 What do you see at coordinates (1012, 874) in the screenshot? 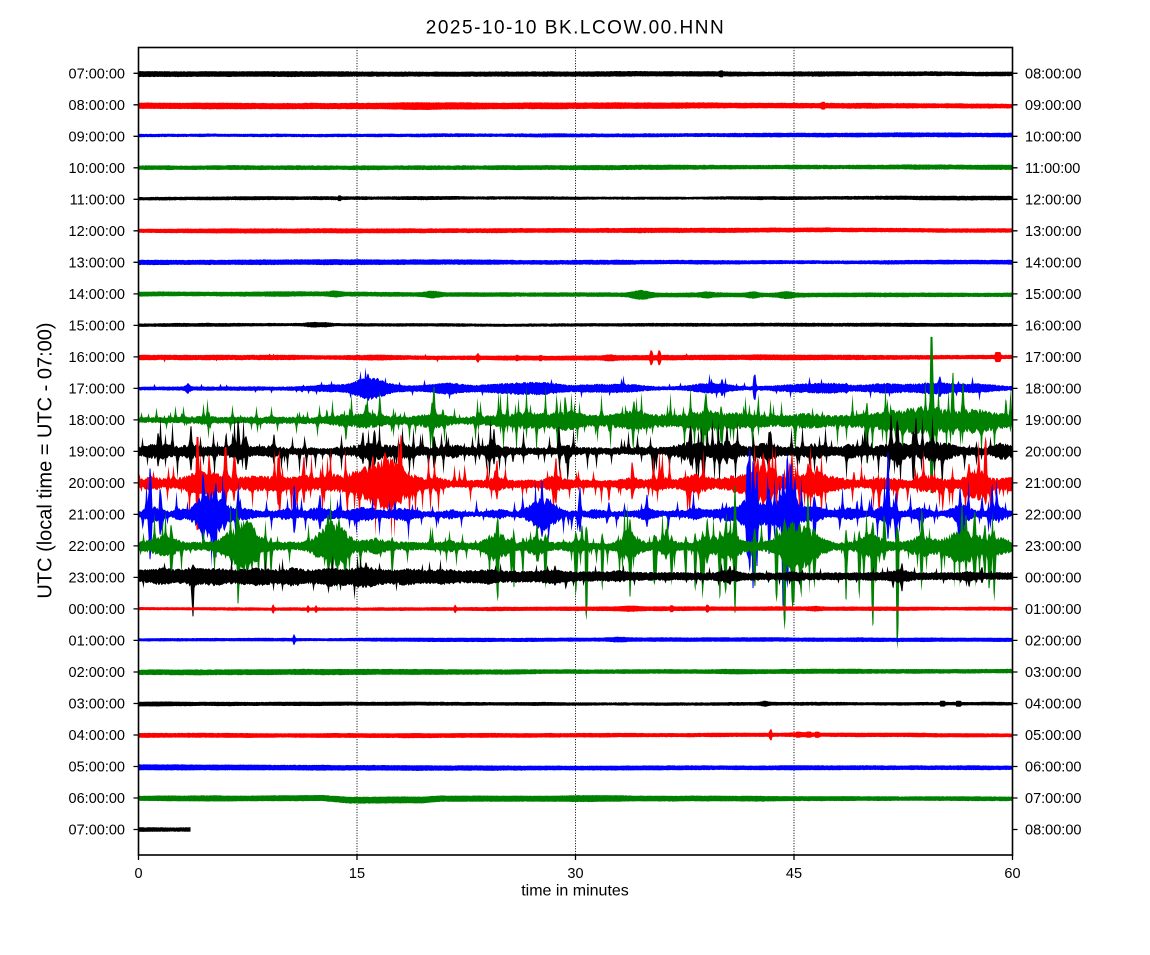
I see `svg-text: 60` at bounding box center [1012, 874].